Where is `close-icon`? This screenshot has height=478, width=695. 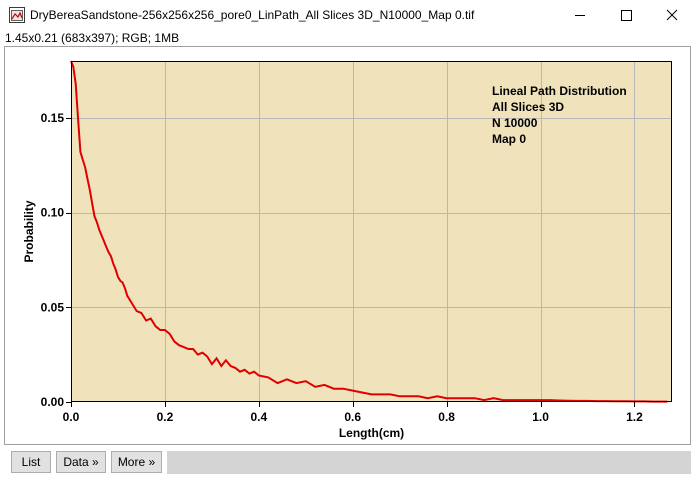
close-icon is located at coordinates (672, 15).